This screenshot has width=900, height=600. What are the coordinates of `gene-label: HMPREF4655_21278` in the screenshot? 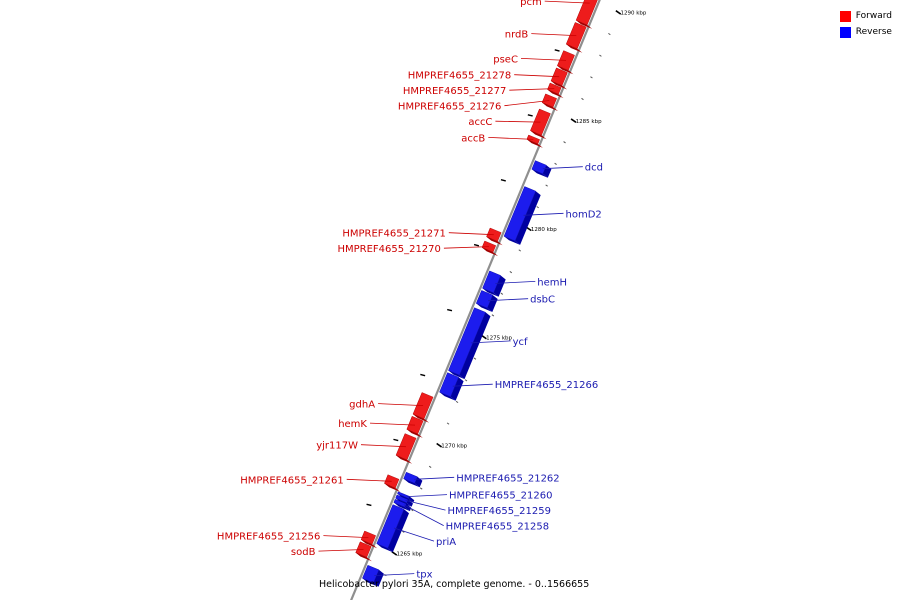 It's located at (459, 76).